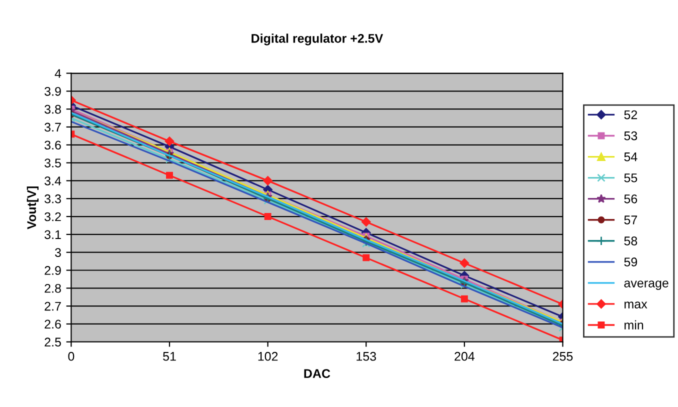 This screenshot has height=407, width=678. Describe the element at coordinates (631, 241) in the screenshot. I see `legend-label: 58` at that location.